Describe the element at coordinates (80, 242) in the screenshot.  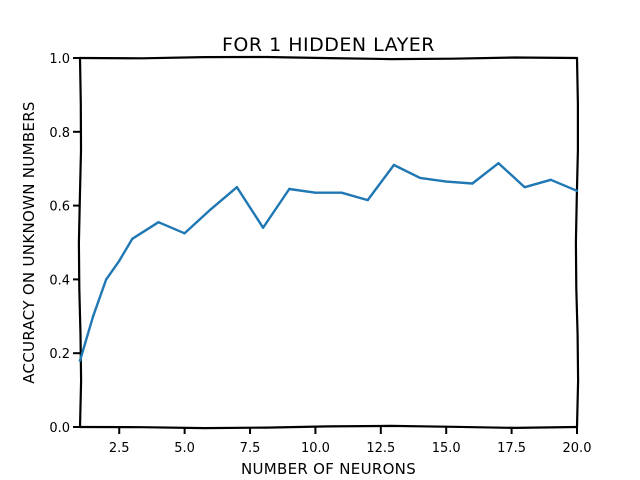
I see `axis-left-spine` at that location.